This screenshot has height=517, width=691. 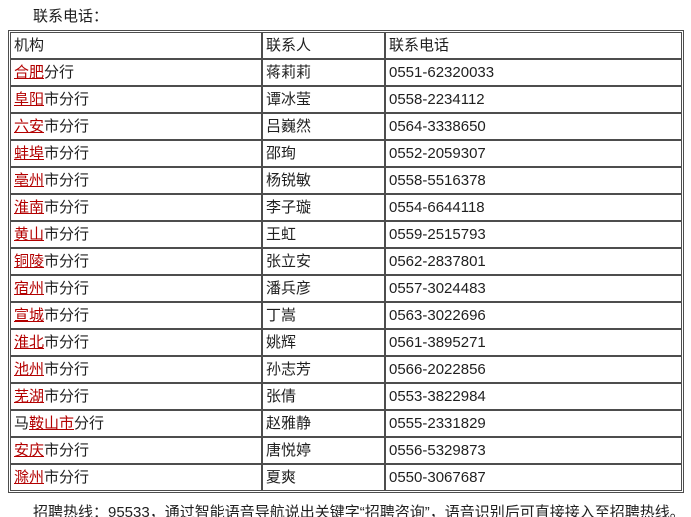 What do you see at coordinates (323, 315) in the screenshot?
I see `contact-cell: 丁嵩` at bounding box center [323, 315].